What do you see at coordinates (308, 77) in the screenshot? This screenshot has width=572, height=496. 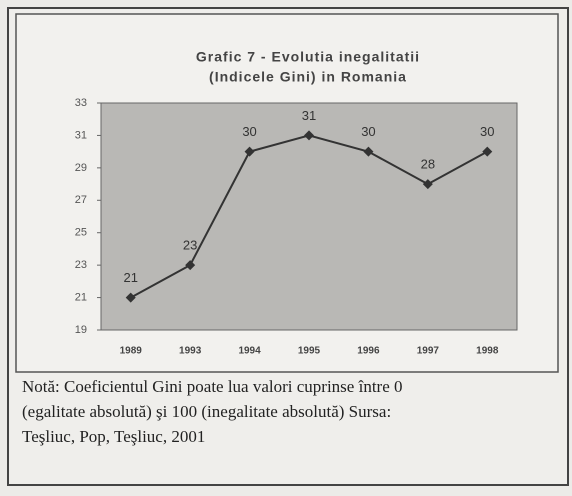 I see `chart-title: (Indicele Gini) in Romania` at bounding box center [308, 77].